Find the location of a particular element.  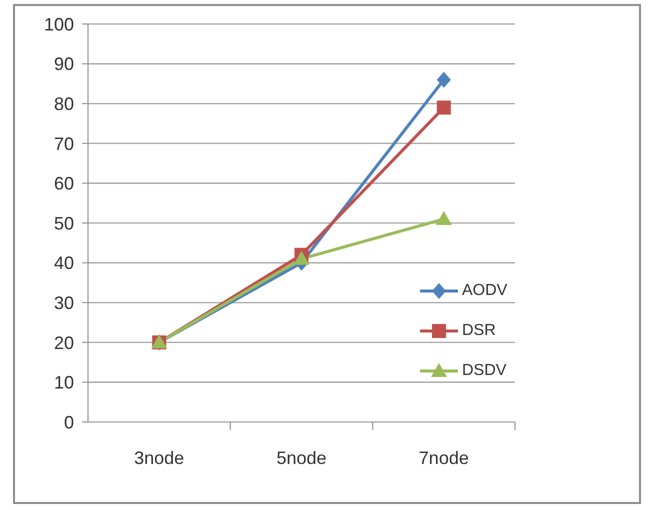

y-tick-label: 0 is located at coordinates (69, 422).